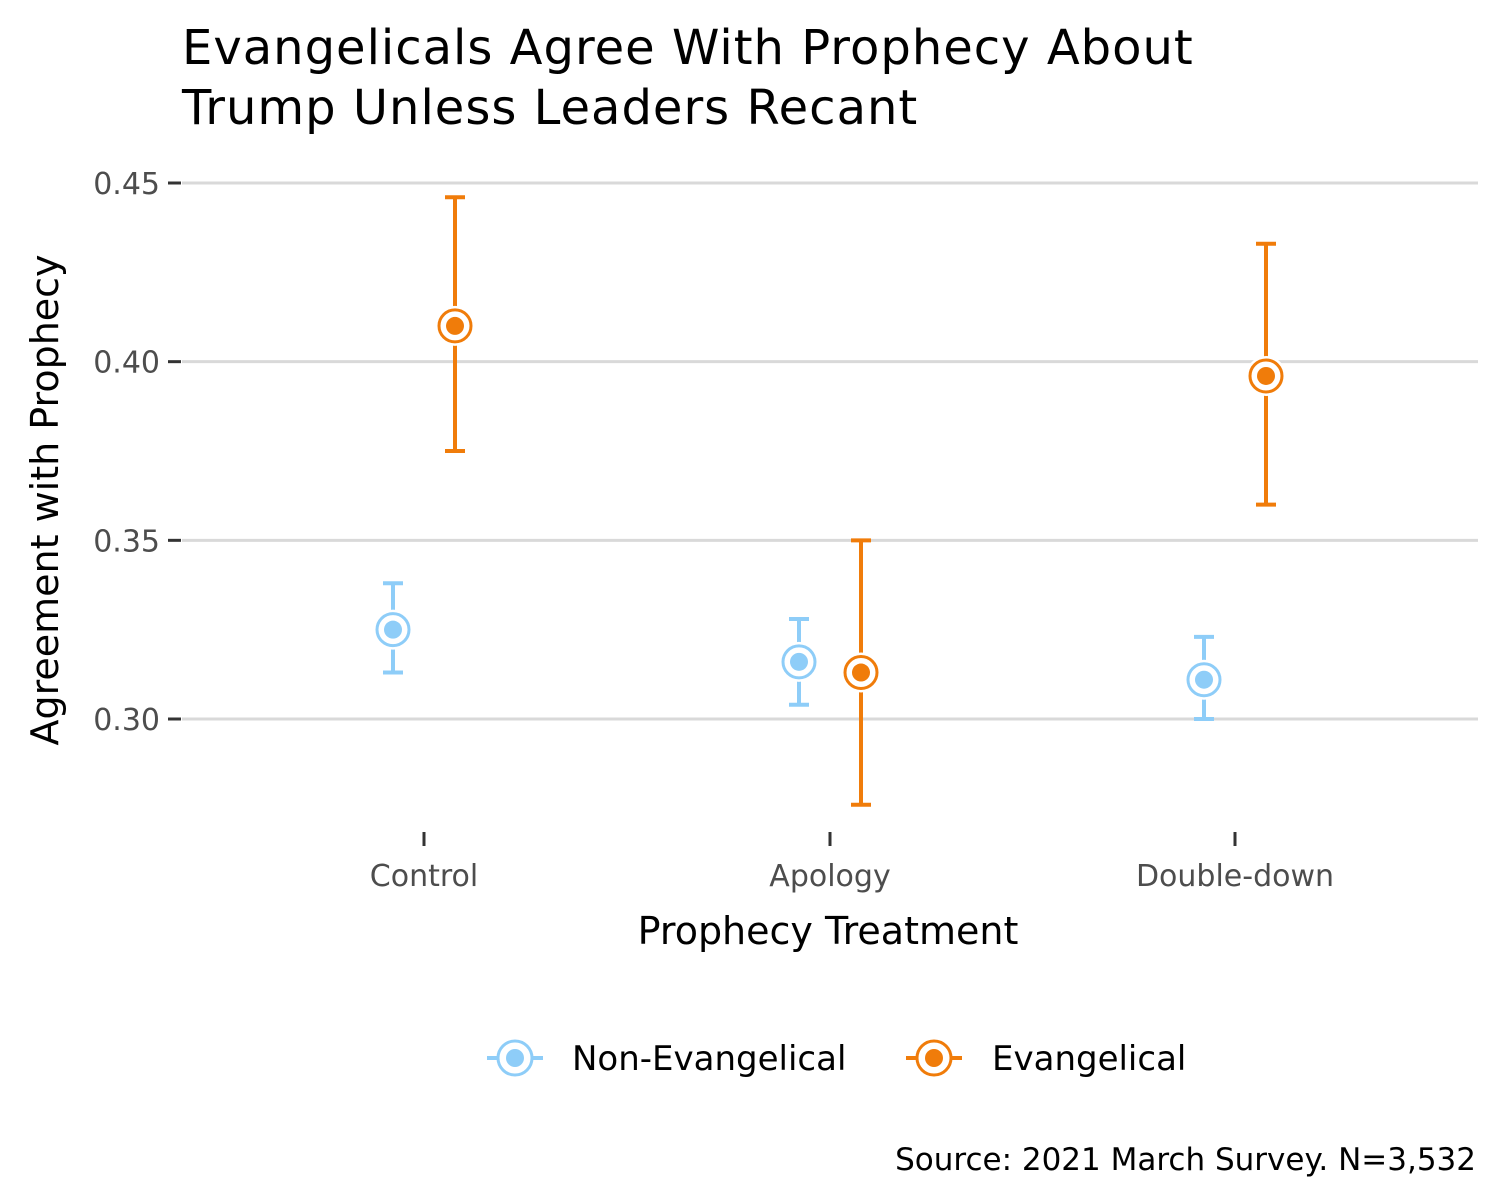  What do you see at coordinates (550, 108) in the screenshot?
I see `chart-title-line-2: Trump Unless Leaders Recant` at bounding box center [550, 108].